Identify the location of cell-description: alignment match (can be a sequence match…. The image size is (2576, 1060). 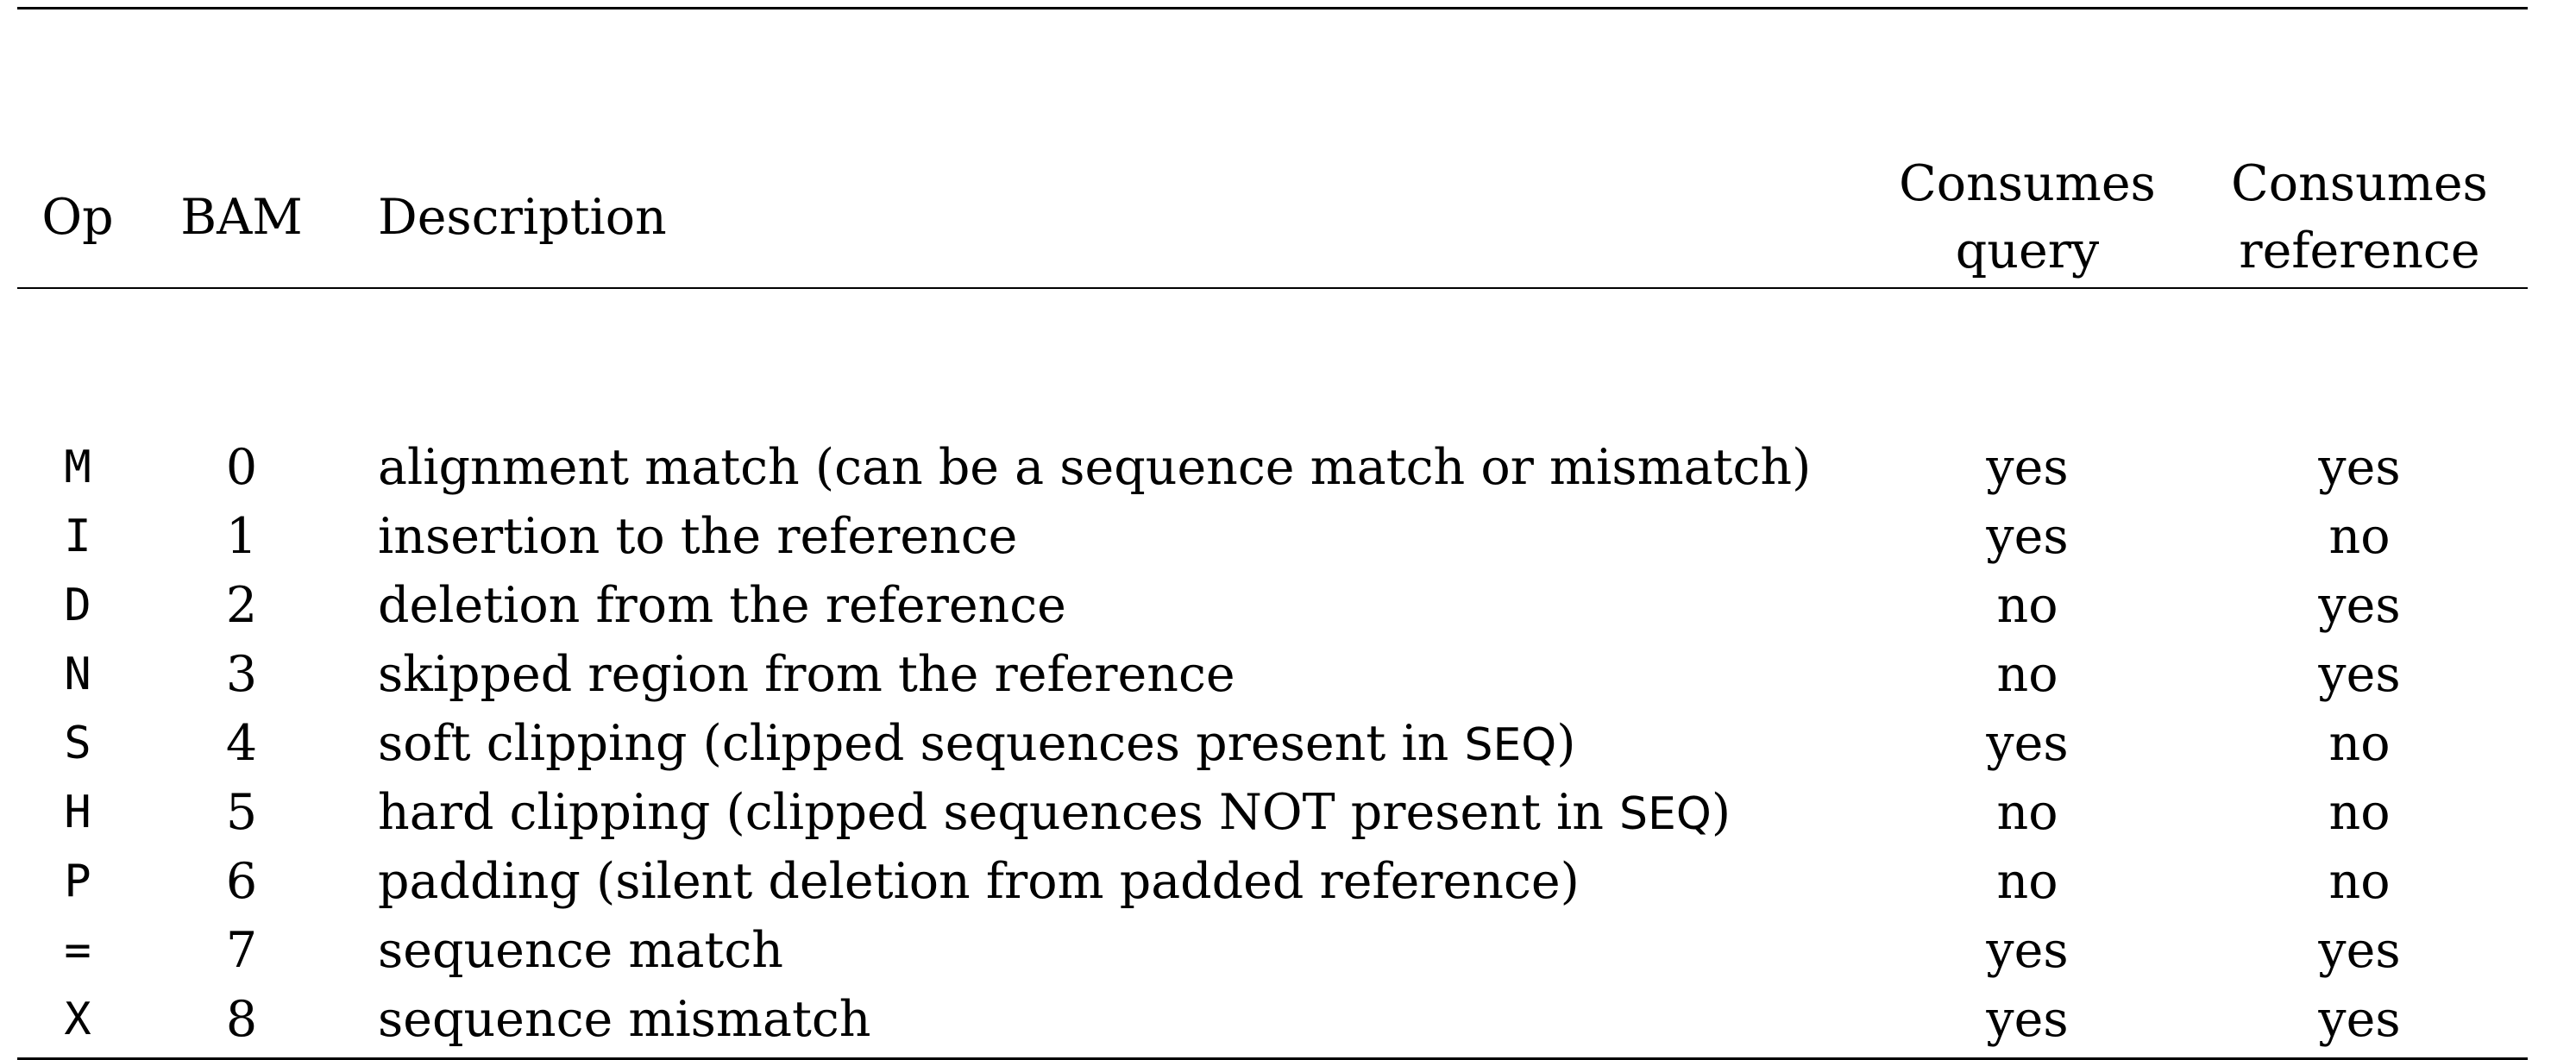
(1095, 467).